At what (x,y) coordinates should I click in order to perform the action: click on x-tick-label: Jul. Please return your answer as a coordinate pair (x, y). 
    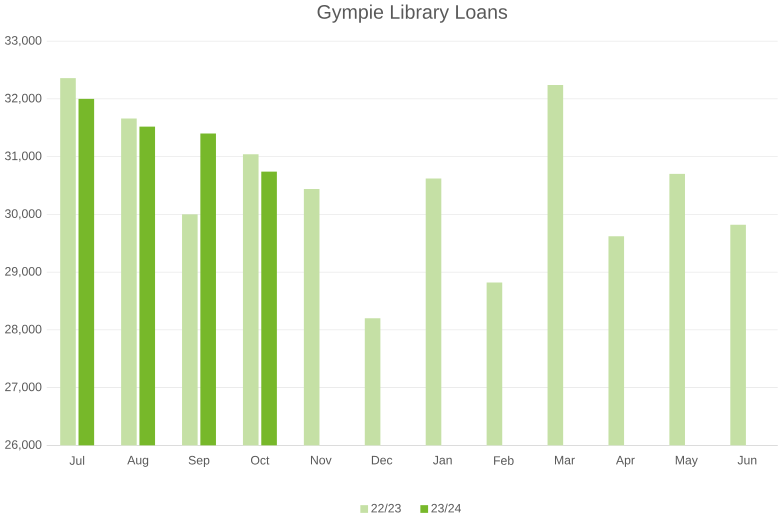
    Looking at the image, I should click on (77, 460).